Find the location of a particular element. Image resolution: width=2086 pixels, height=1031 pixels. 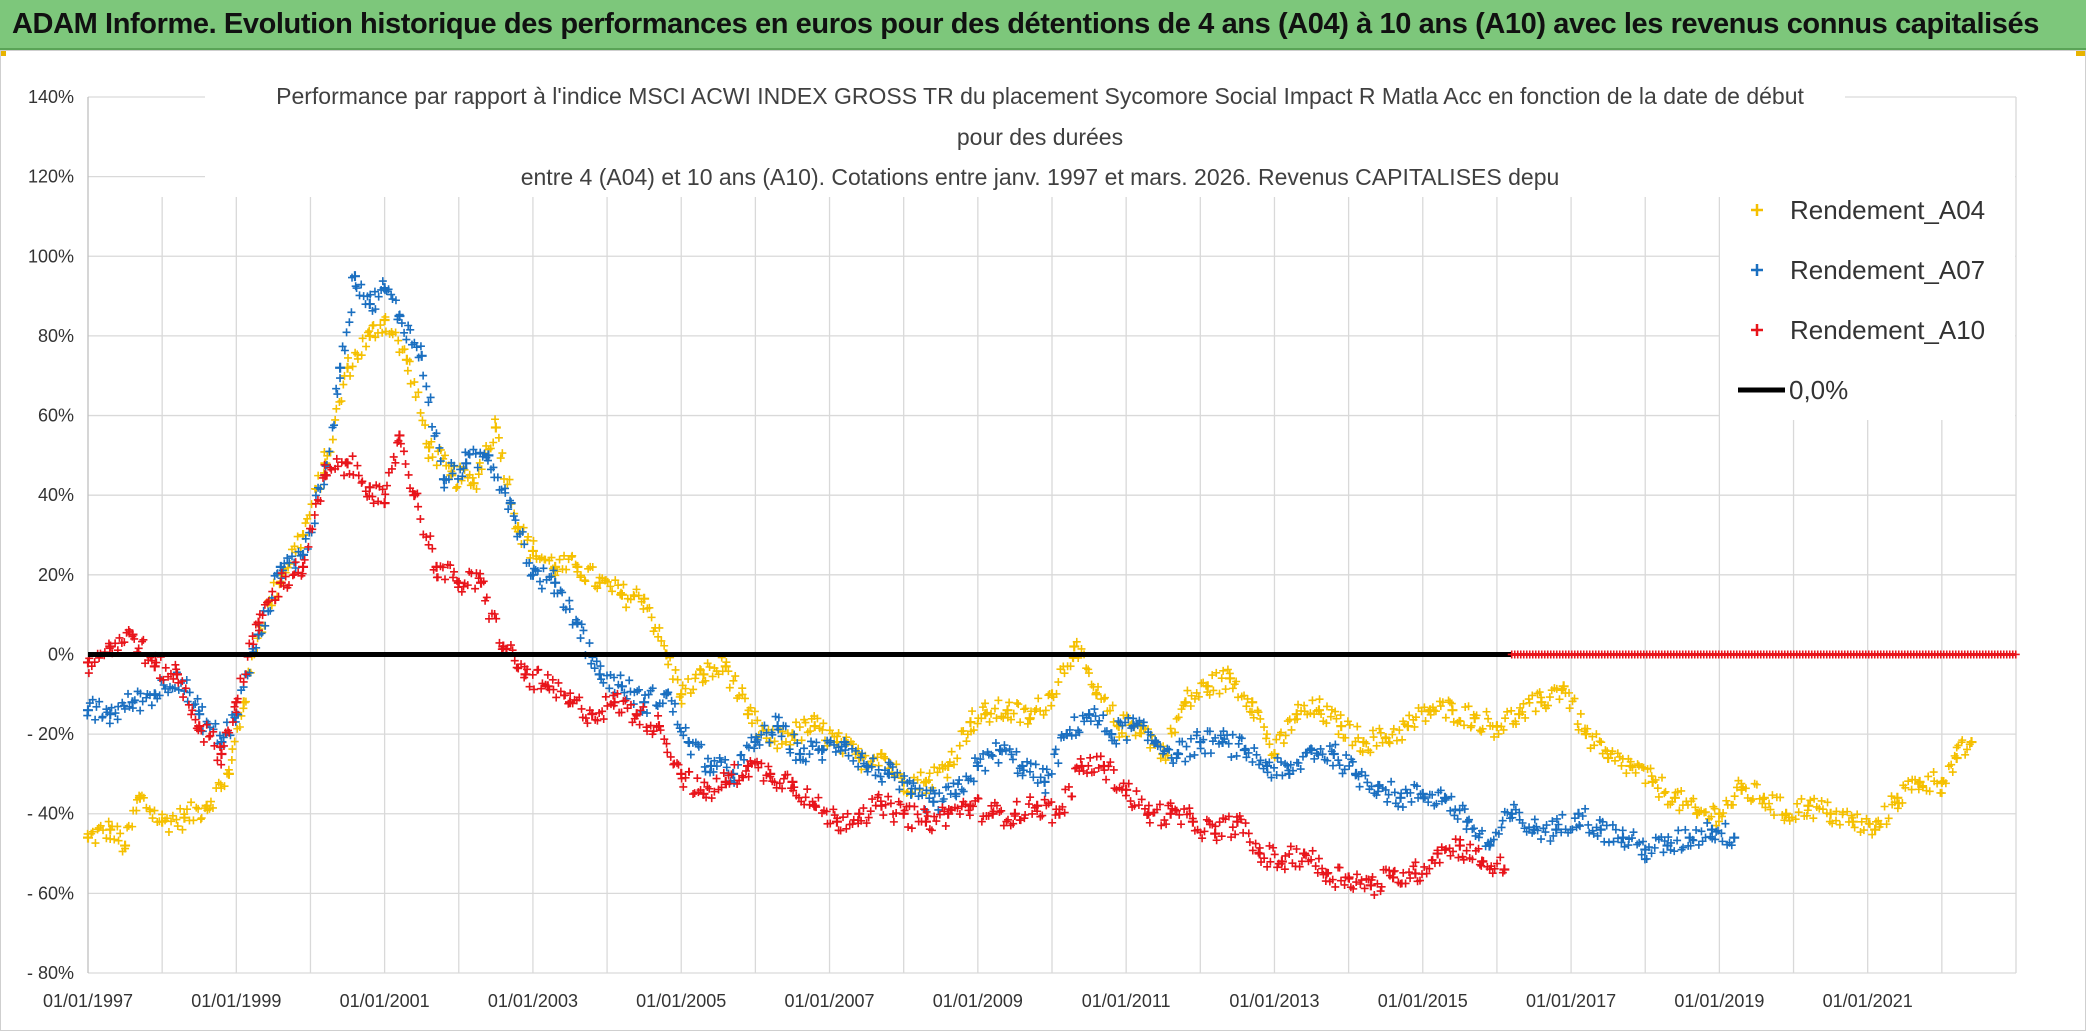

legend-label: 0,0% is located at coordinates (1818, 390).